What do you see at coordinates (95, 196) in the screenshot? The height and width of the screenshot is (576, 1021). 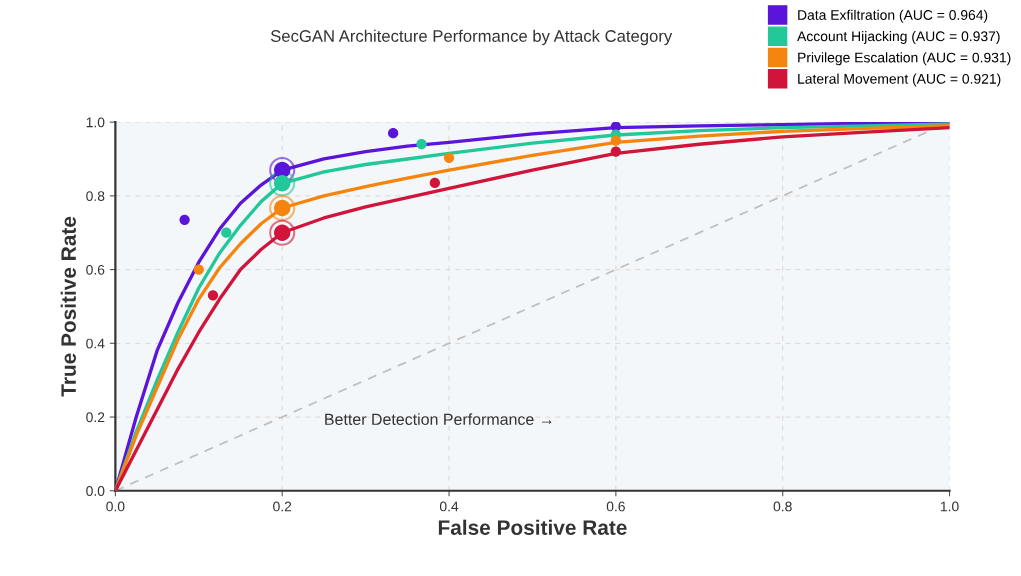 I see `y-tick-label: 0.8` at bounding box center [95, 196].